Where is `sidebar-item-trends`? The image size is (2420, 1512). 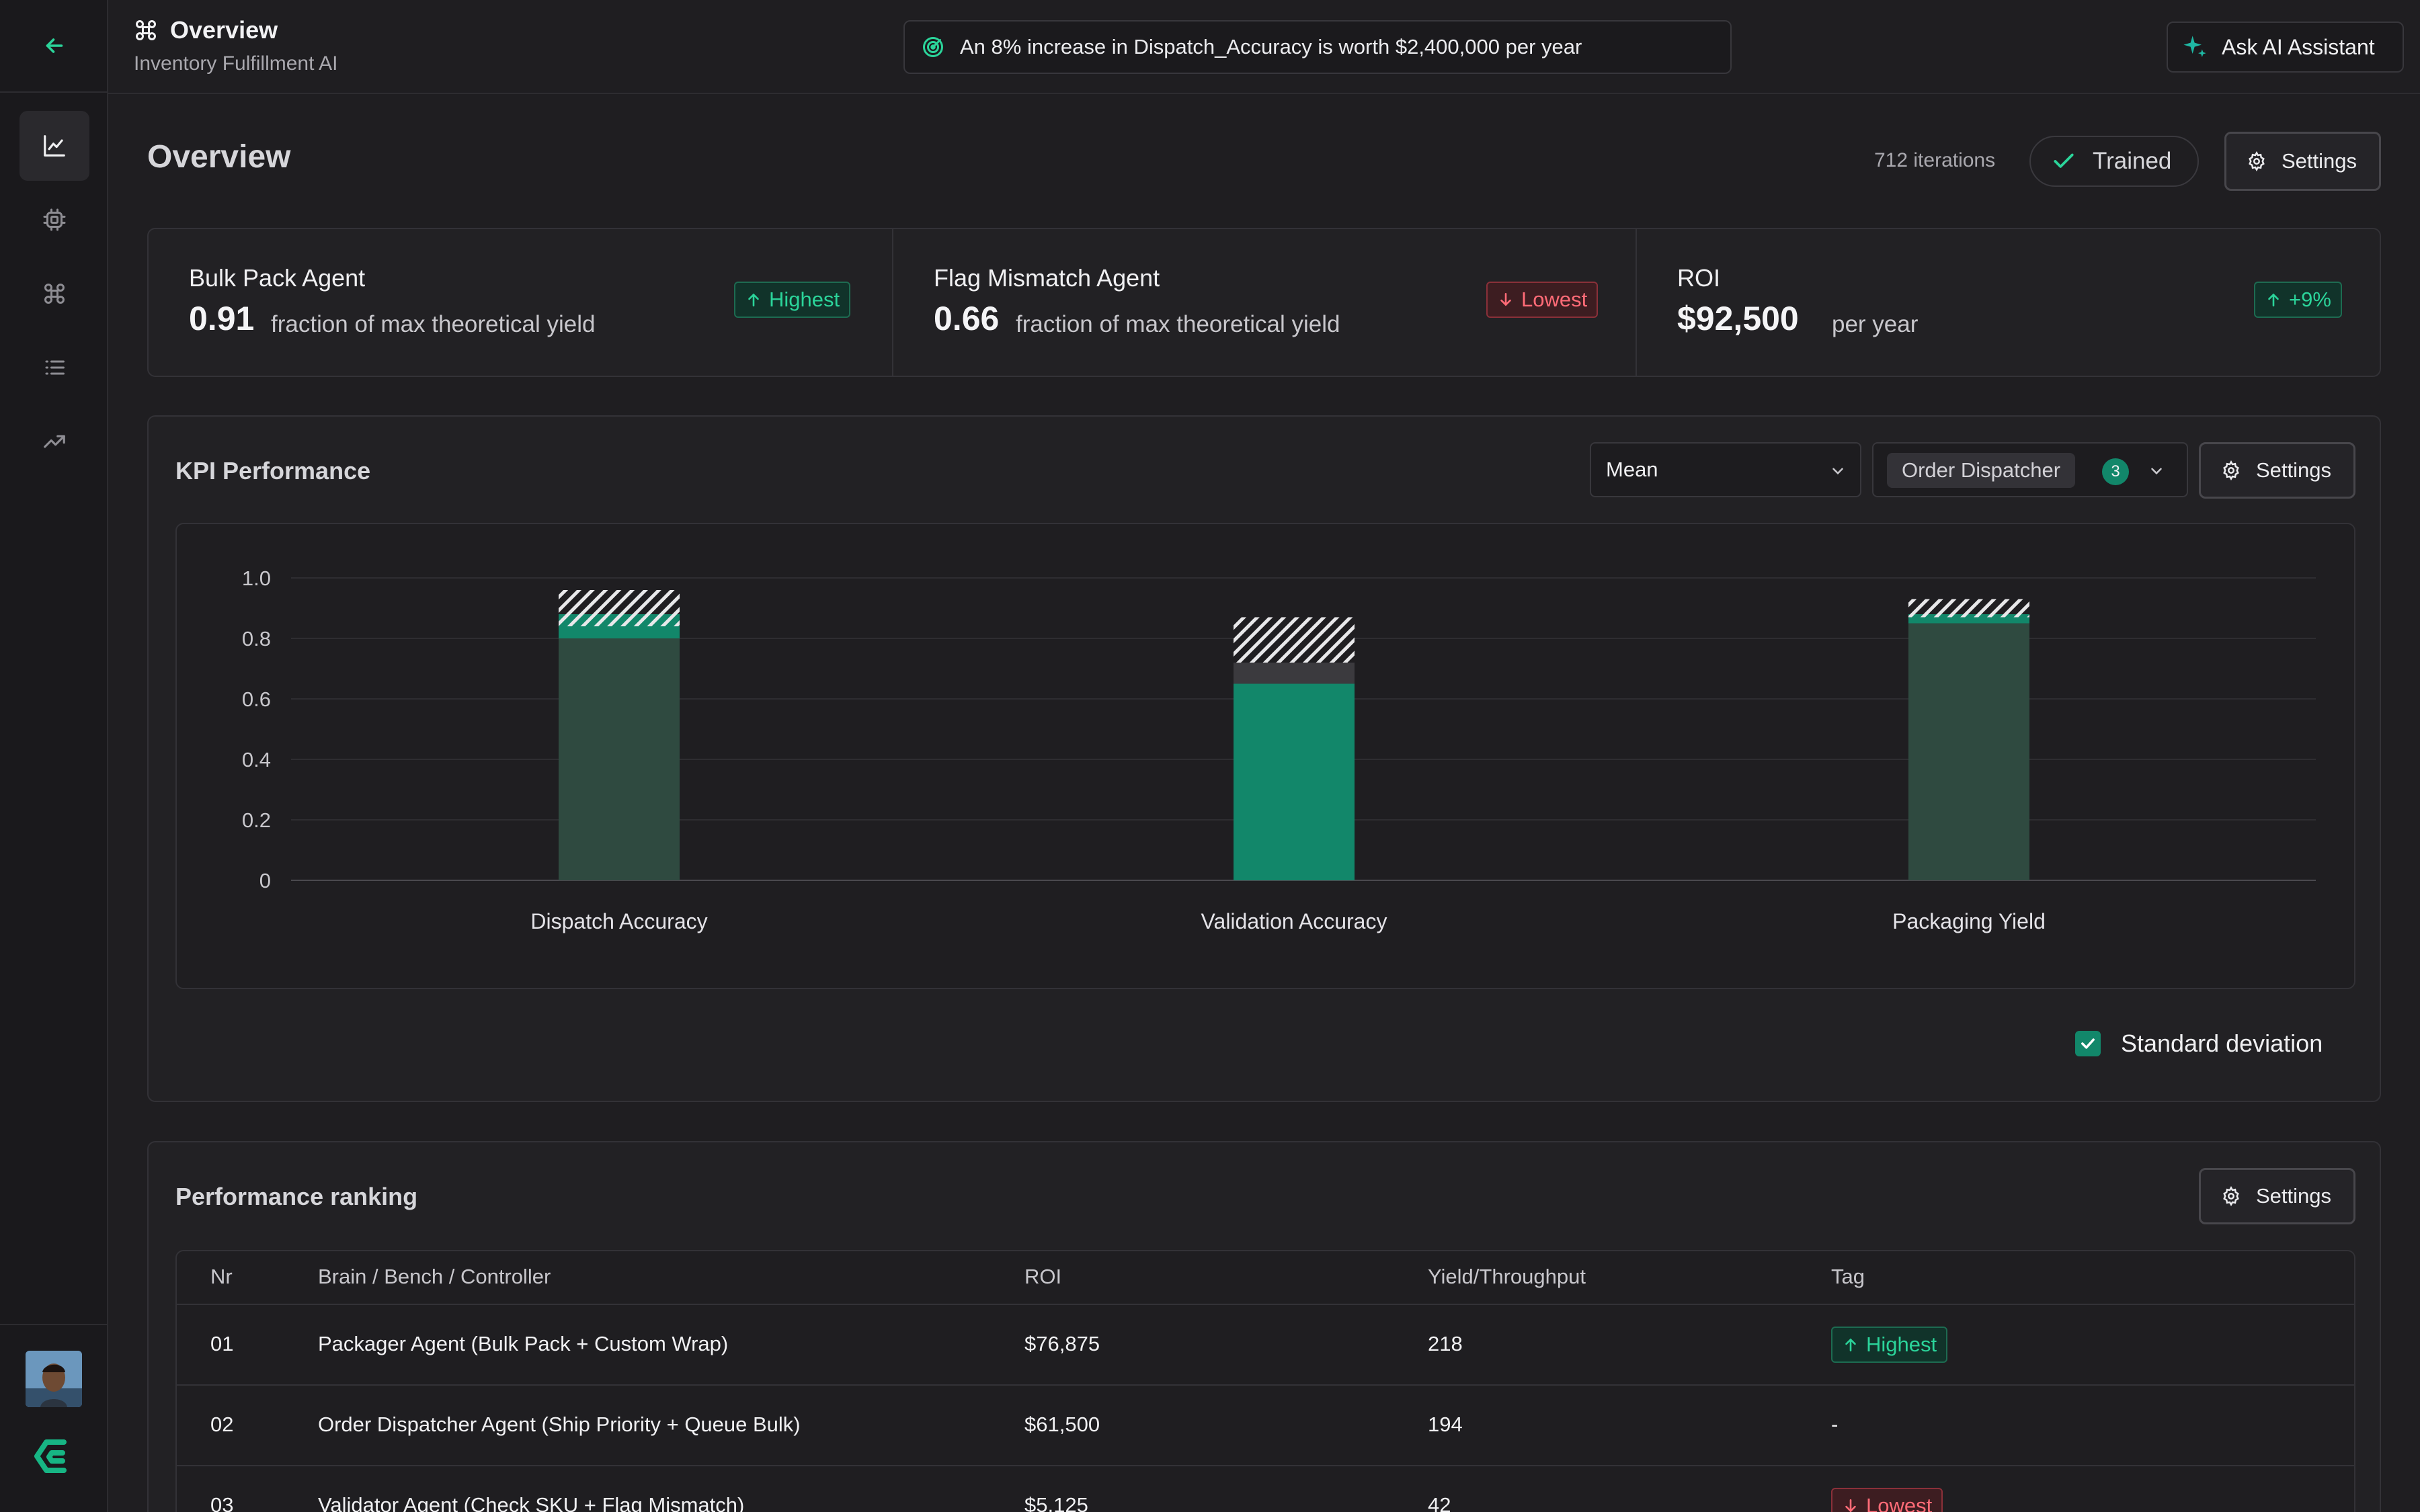
sidebar-item-trends is located at coordinates (54, 441).